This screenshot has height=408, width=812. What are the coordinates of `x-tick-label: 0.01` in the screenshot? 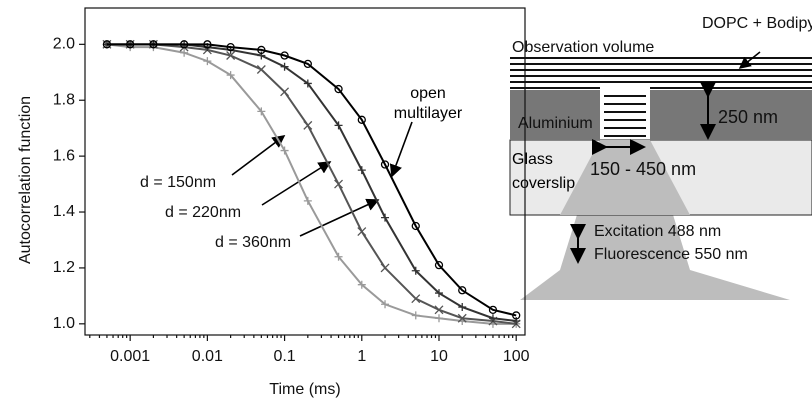 It's located at (207, 356).